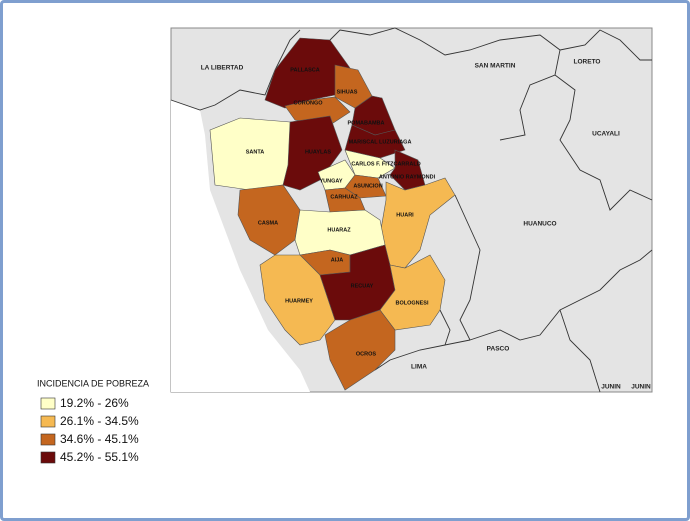 Image resolution: width=690 pixels, height=521 pixels. I want to click on region-label: LA LIBERTAD, so click(222, 68).